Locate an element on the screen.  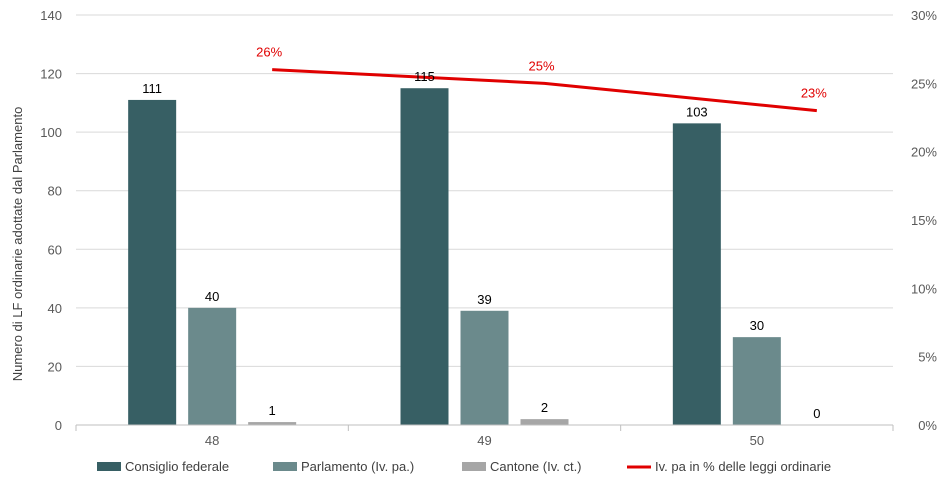
right-tick-label: 0% is located at coordinates (927, 425).